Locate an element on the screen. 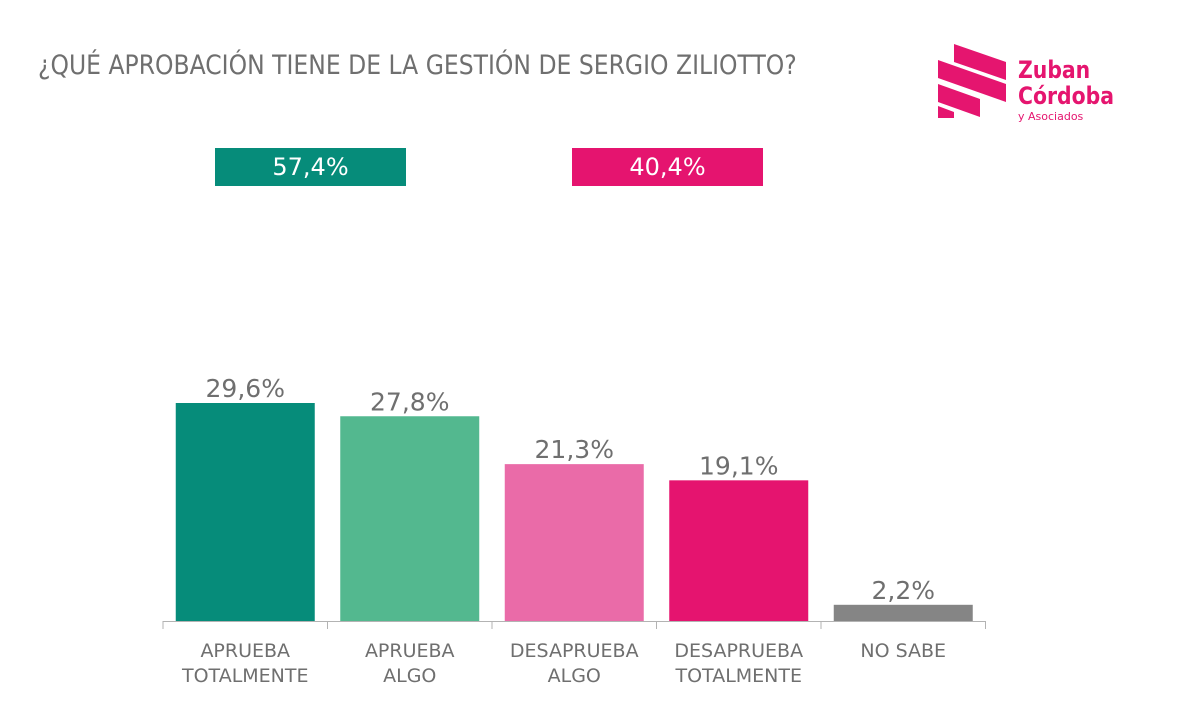  zuban-cordoba-logo: Zuban Córdoba y Asociados is located at coordinates (1036, 89).